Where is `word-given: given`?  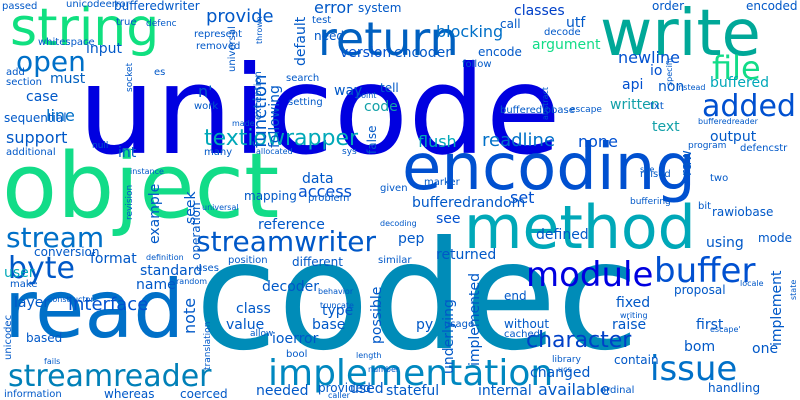 word-given: given is located at coordinates (394, 188).